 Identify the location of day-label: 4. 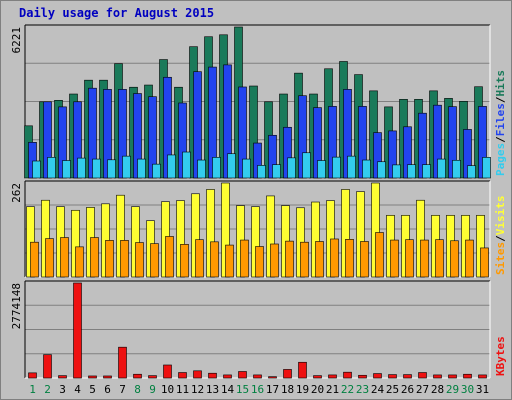
(77, 389).